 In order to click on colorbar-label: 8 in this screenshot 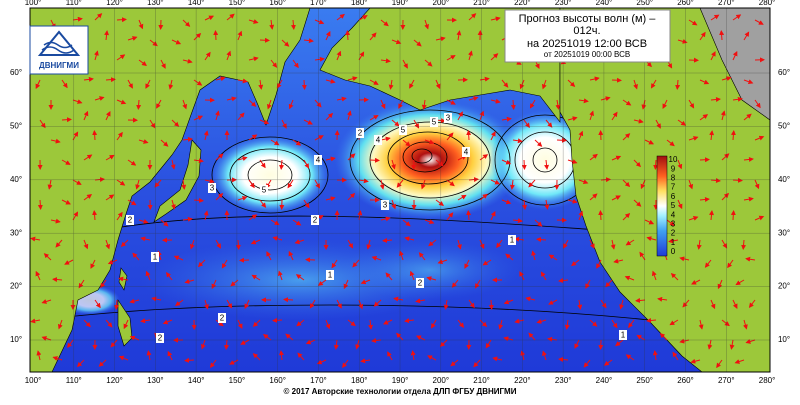, I will do `click(673, 178)`.